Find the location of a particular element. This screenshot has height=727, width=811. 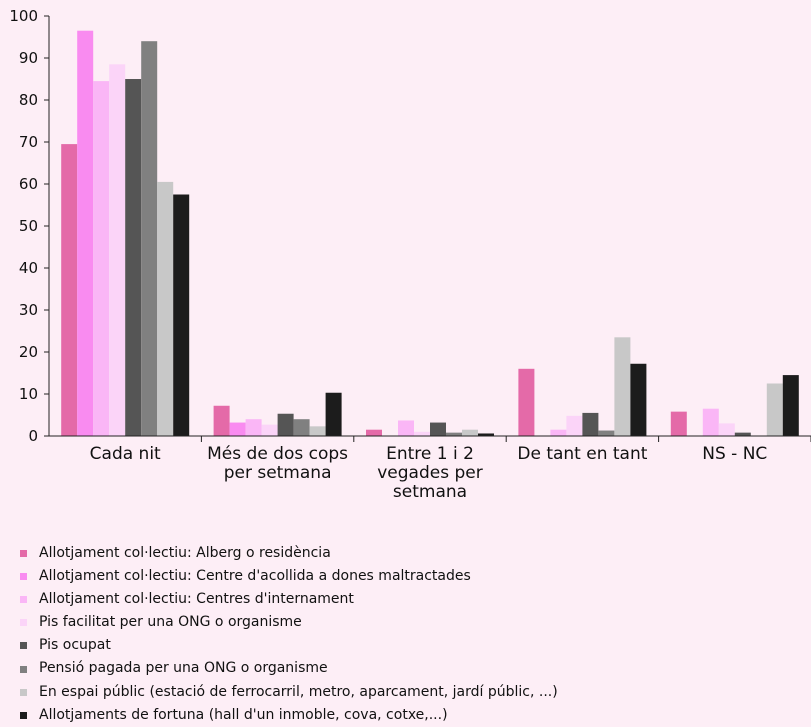

y-tick-label: 100 is located at coordinates (23, 16).